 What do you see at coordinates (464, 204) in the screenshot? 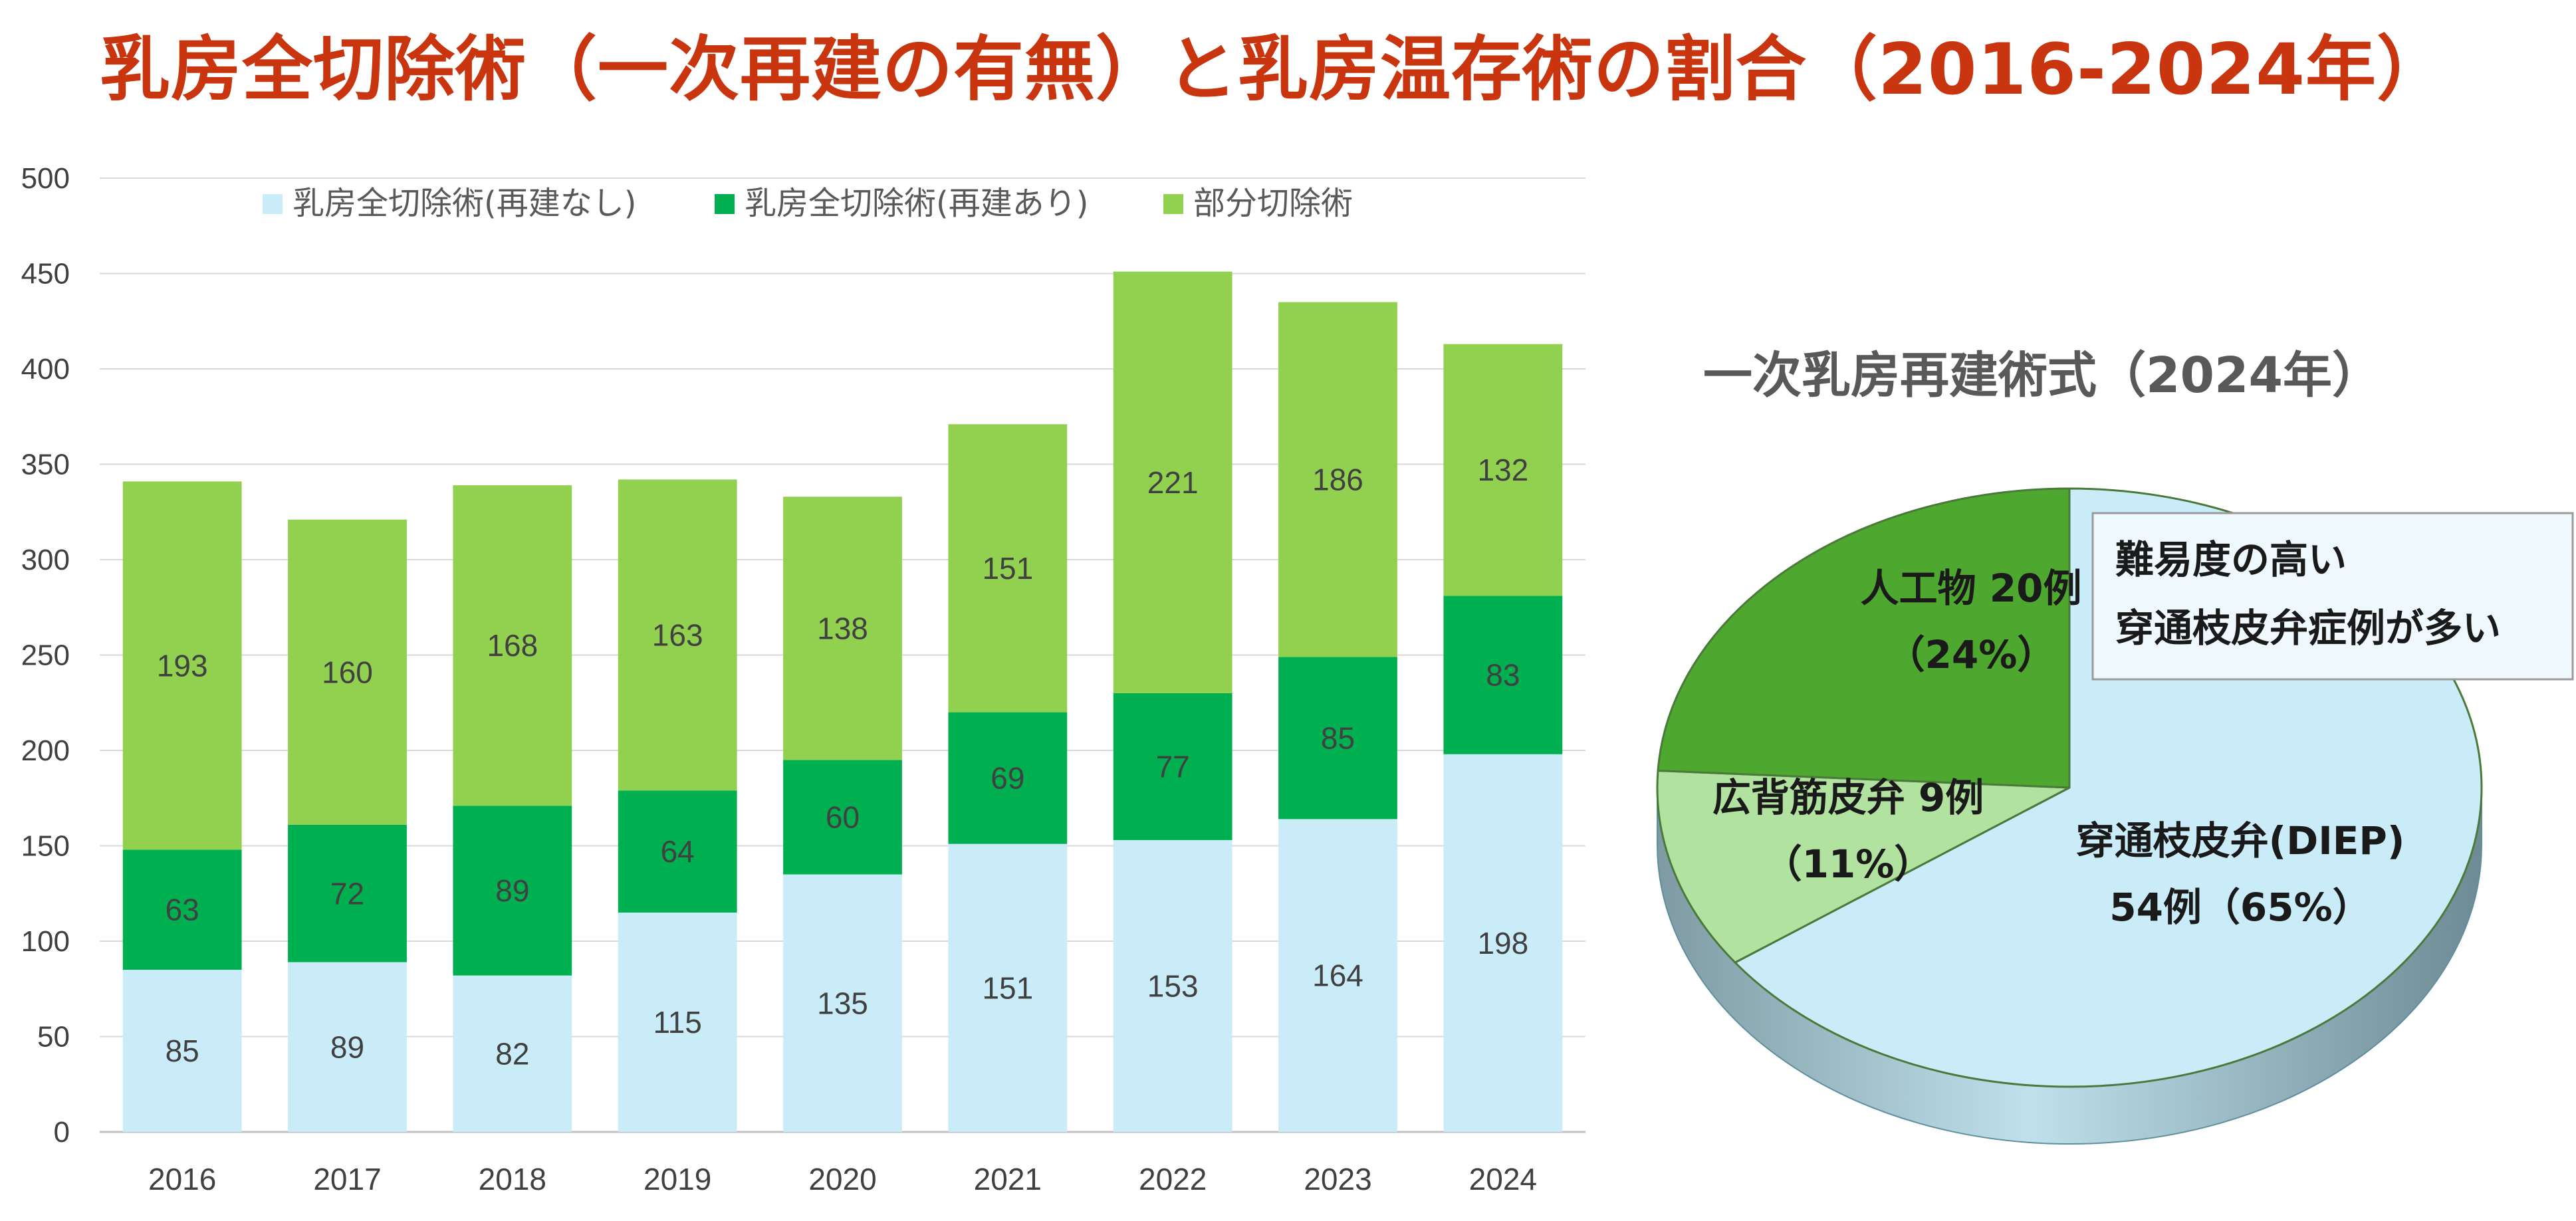
I see `legend-label: 乳房全切除術(再建なし)` at bounding box center [464, 204].